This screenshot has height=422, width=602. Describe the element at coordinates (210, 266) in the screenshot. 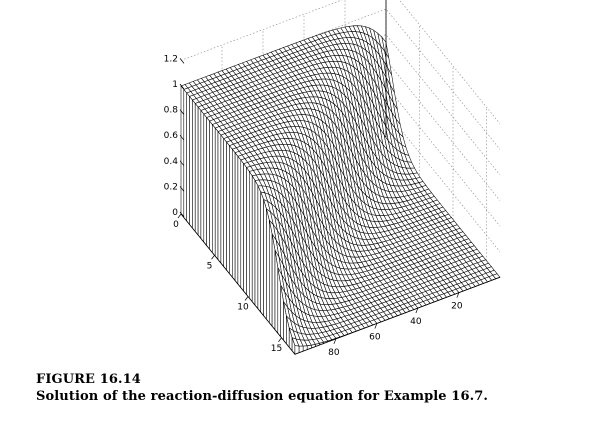

I see `space-tick-label: 5` at that location.